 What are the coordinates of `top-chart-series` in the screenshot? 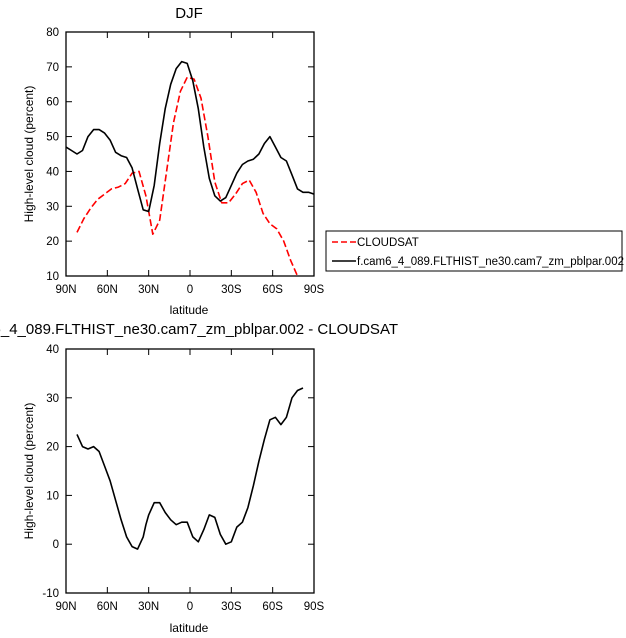 It's located at (190, 168).